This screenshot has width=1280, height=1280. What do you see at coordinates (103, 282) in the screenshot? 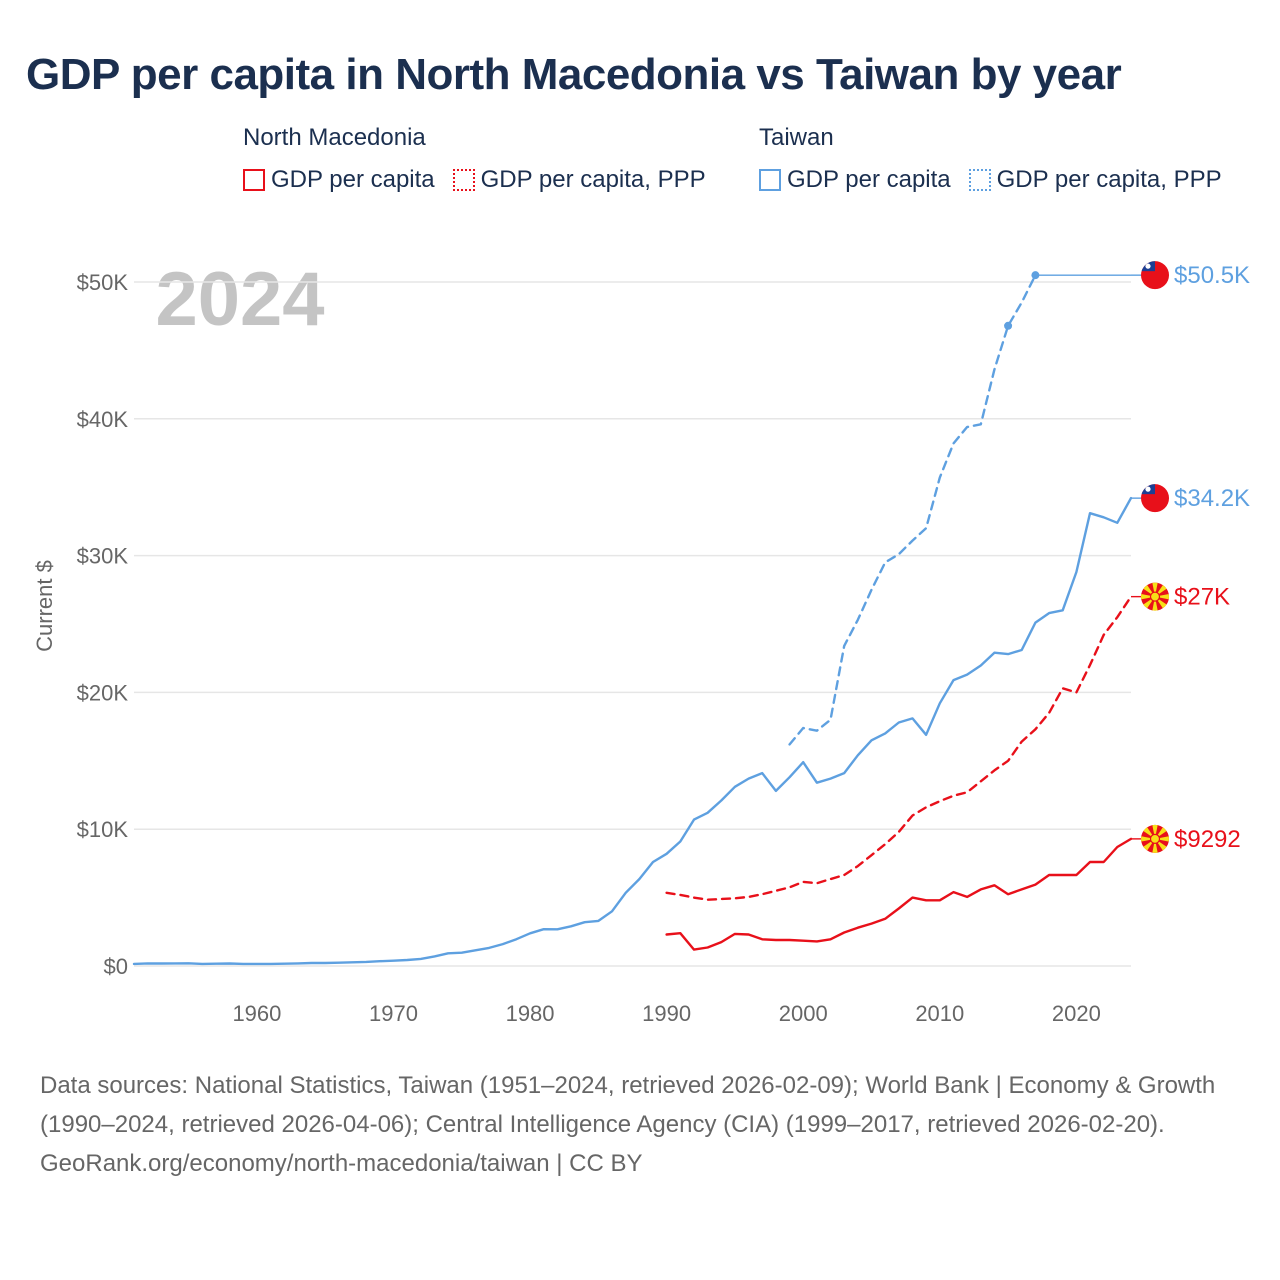
I see `y-tick-label: $50K` at bounding box center [103, 282].